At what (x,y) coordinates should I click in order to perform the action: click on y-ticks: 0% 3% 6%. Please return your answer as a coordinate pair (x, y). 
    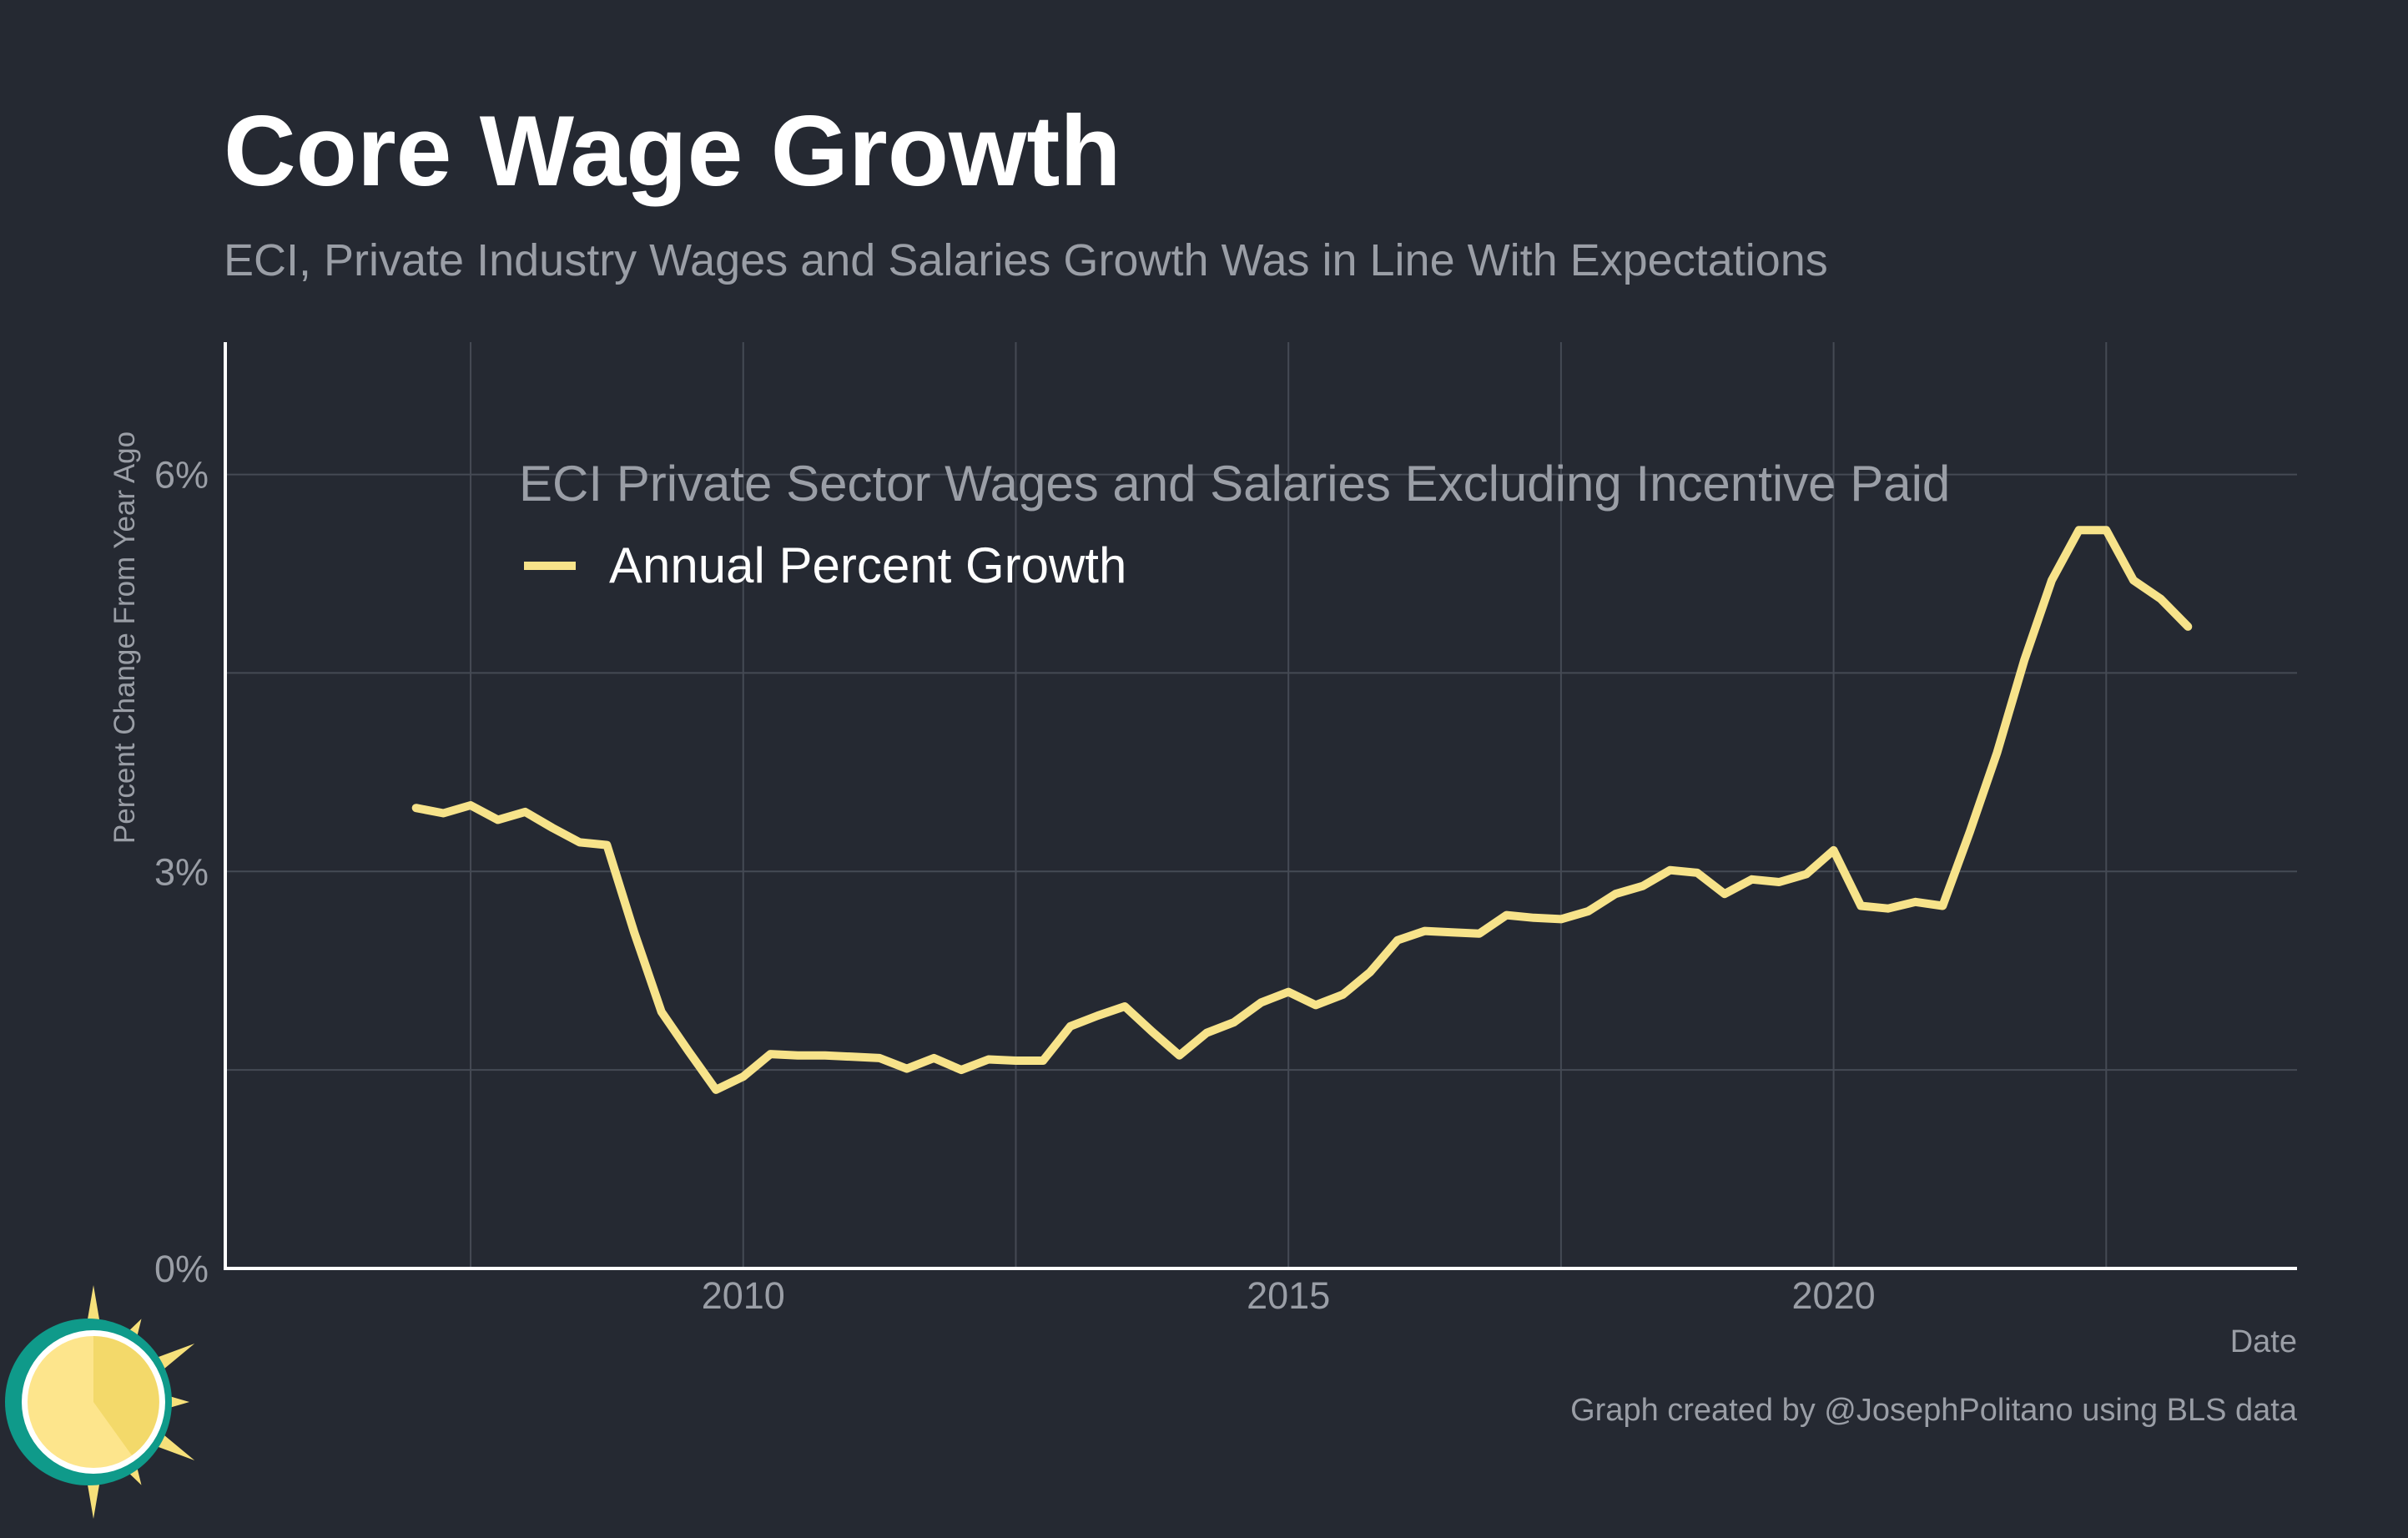
    Looking at the image, I should click on (181, 872).